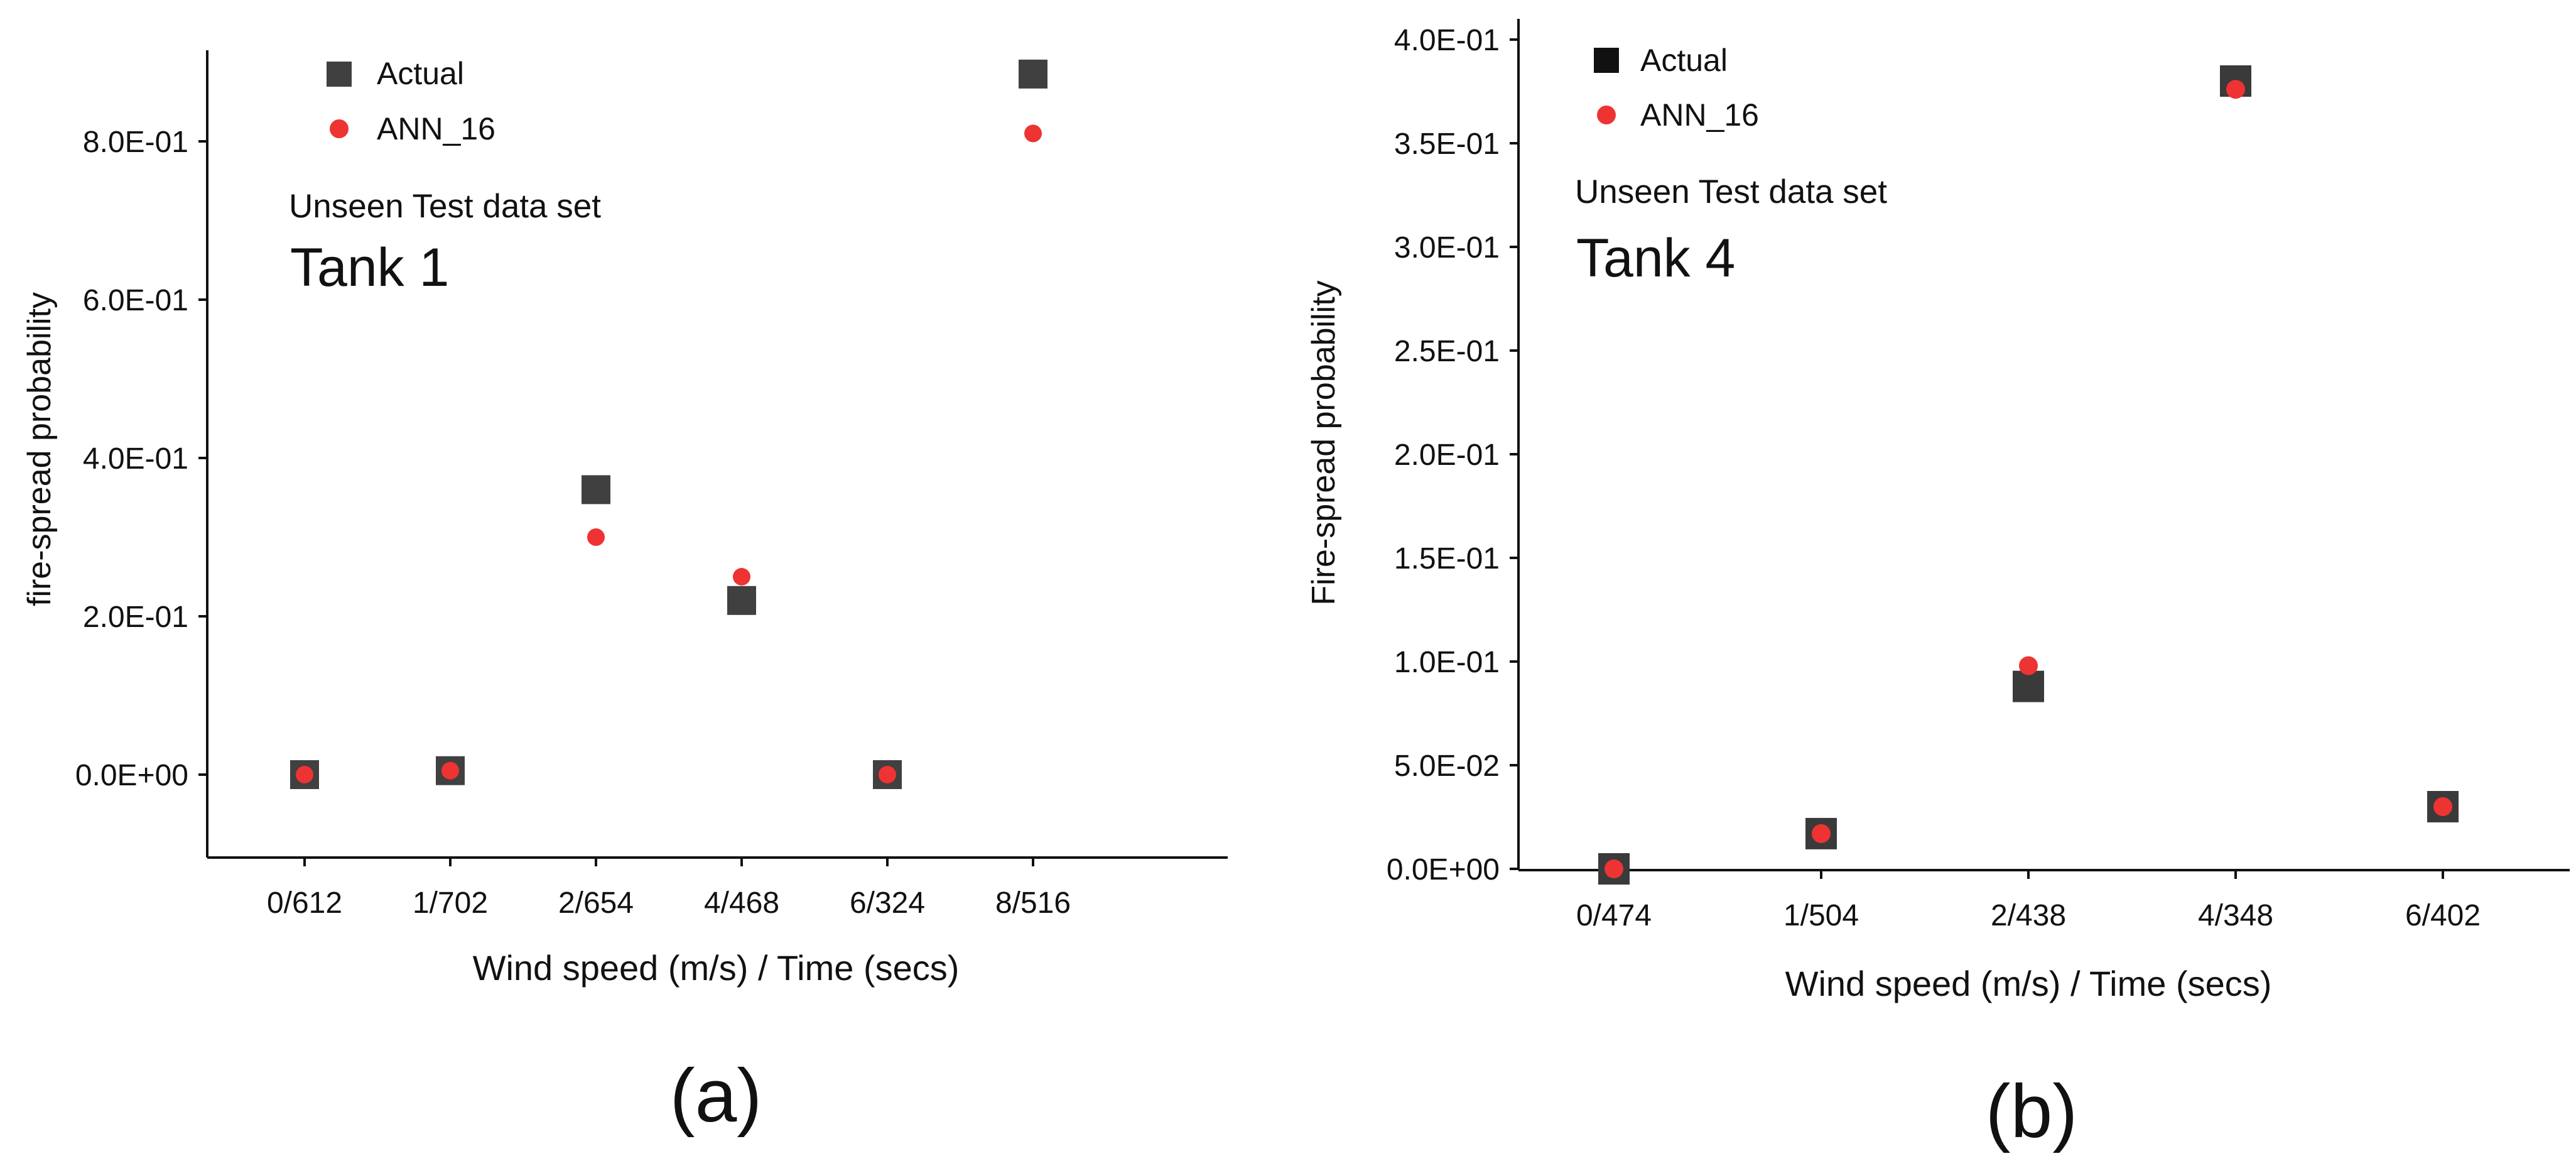 The width and height of the screenshot is (2576, 1161). I want to click on chart-b-panel-label: (b), so click(2032, 1111).